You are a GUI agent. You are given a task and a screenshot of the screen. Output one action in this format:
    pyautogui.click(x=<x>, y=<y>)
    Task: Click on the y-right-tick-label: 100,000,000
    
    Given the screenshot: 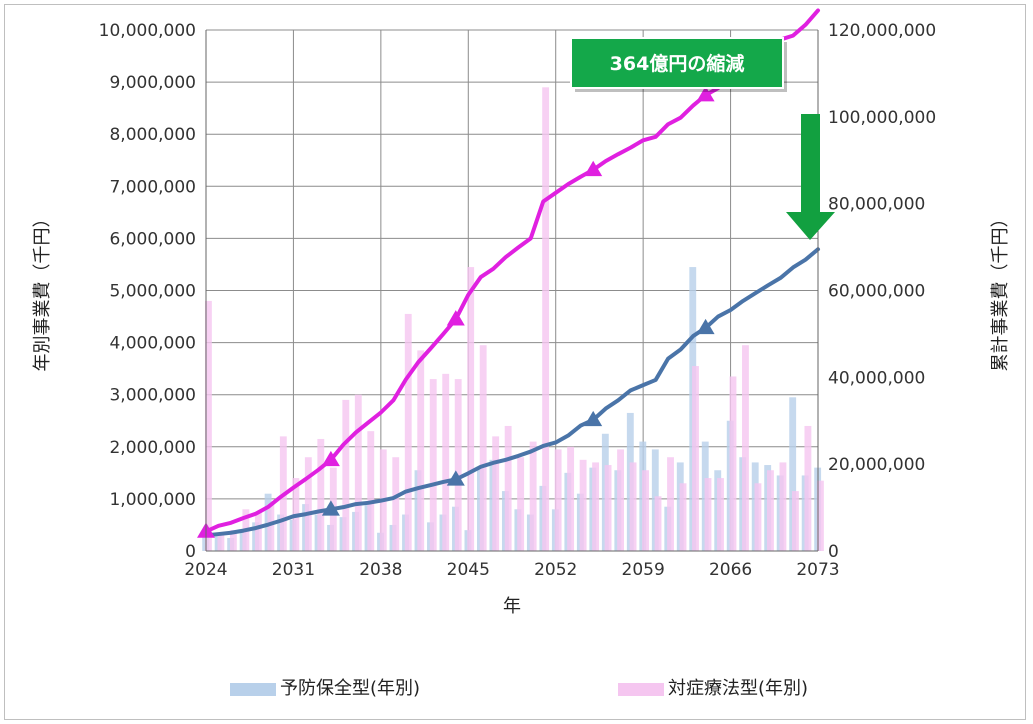 What is the action you would take?
    pyautogui.click(x=882, y=118)
    